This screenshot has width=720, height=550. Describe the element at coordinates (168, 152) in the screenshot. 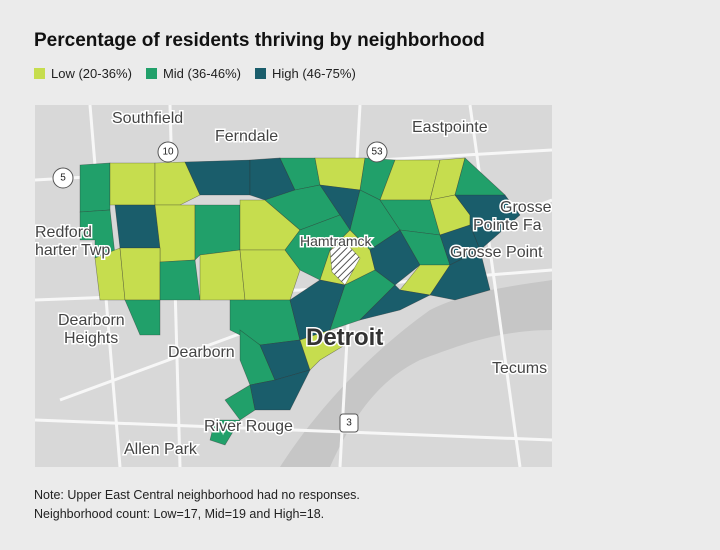

I see `shield-label: 10` at that location.